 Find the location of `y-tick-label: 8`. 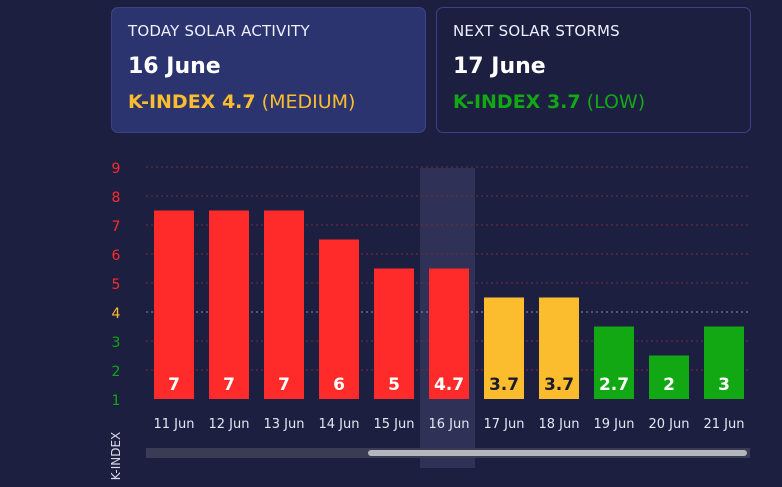

y-tick-label: 8 is located at coordinates (116, 198).